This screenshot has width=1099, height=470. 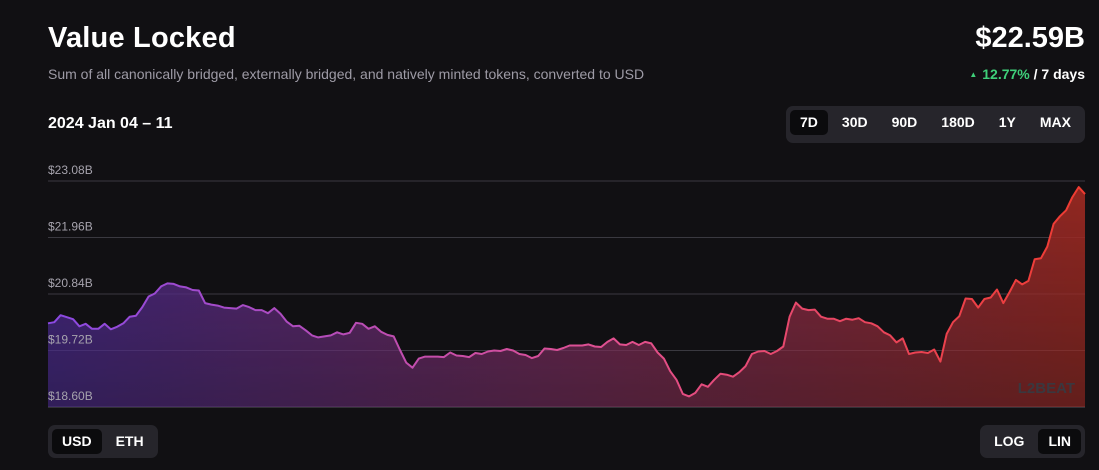 I want to click on watermark-logo: L2BEAT, so click(x=1046, y=388).